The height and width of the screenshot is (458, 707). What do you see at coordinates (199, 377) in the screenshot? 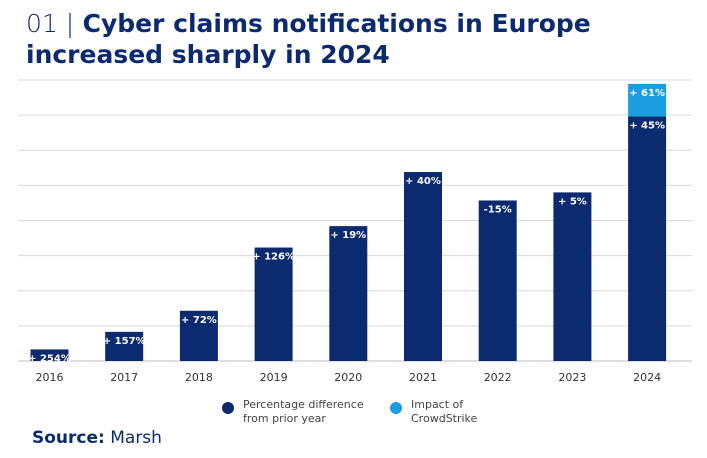
I see `x-tick-2018: 2018` at bounding box center [199, 377].